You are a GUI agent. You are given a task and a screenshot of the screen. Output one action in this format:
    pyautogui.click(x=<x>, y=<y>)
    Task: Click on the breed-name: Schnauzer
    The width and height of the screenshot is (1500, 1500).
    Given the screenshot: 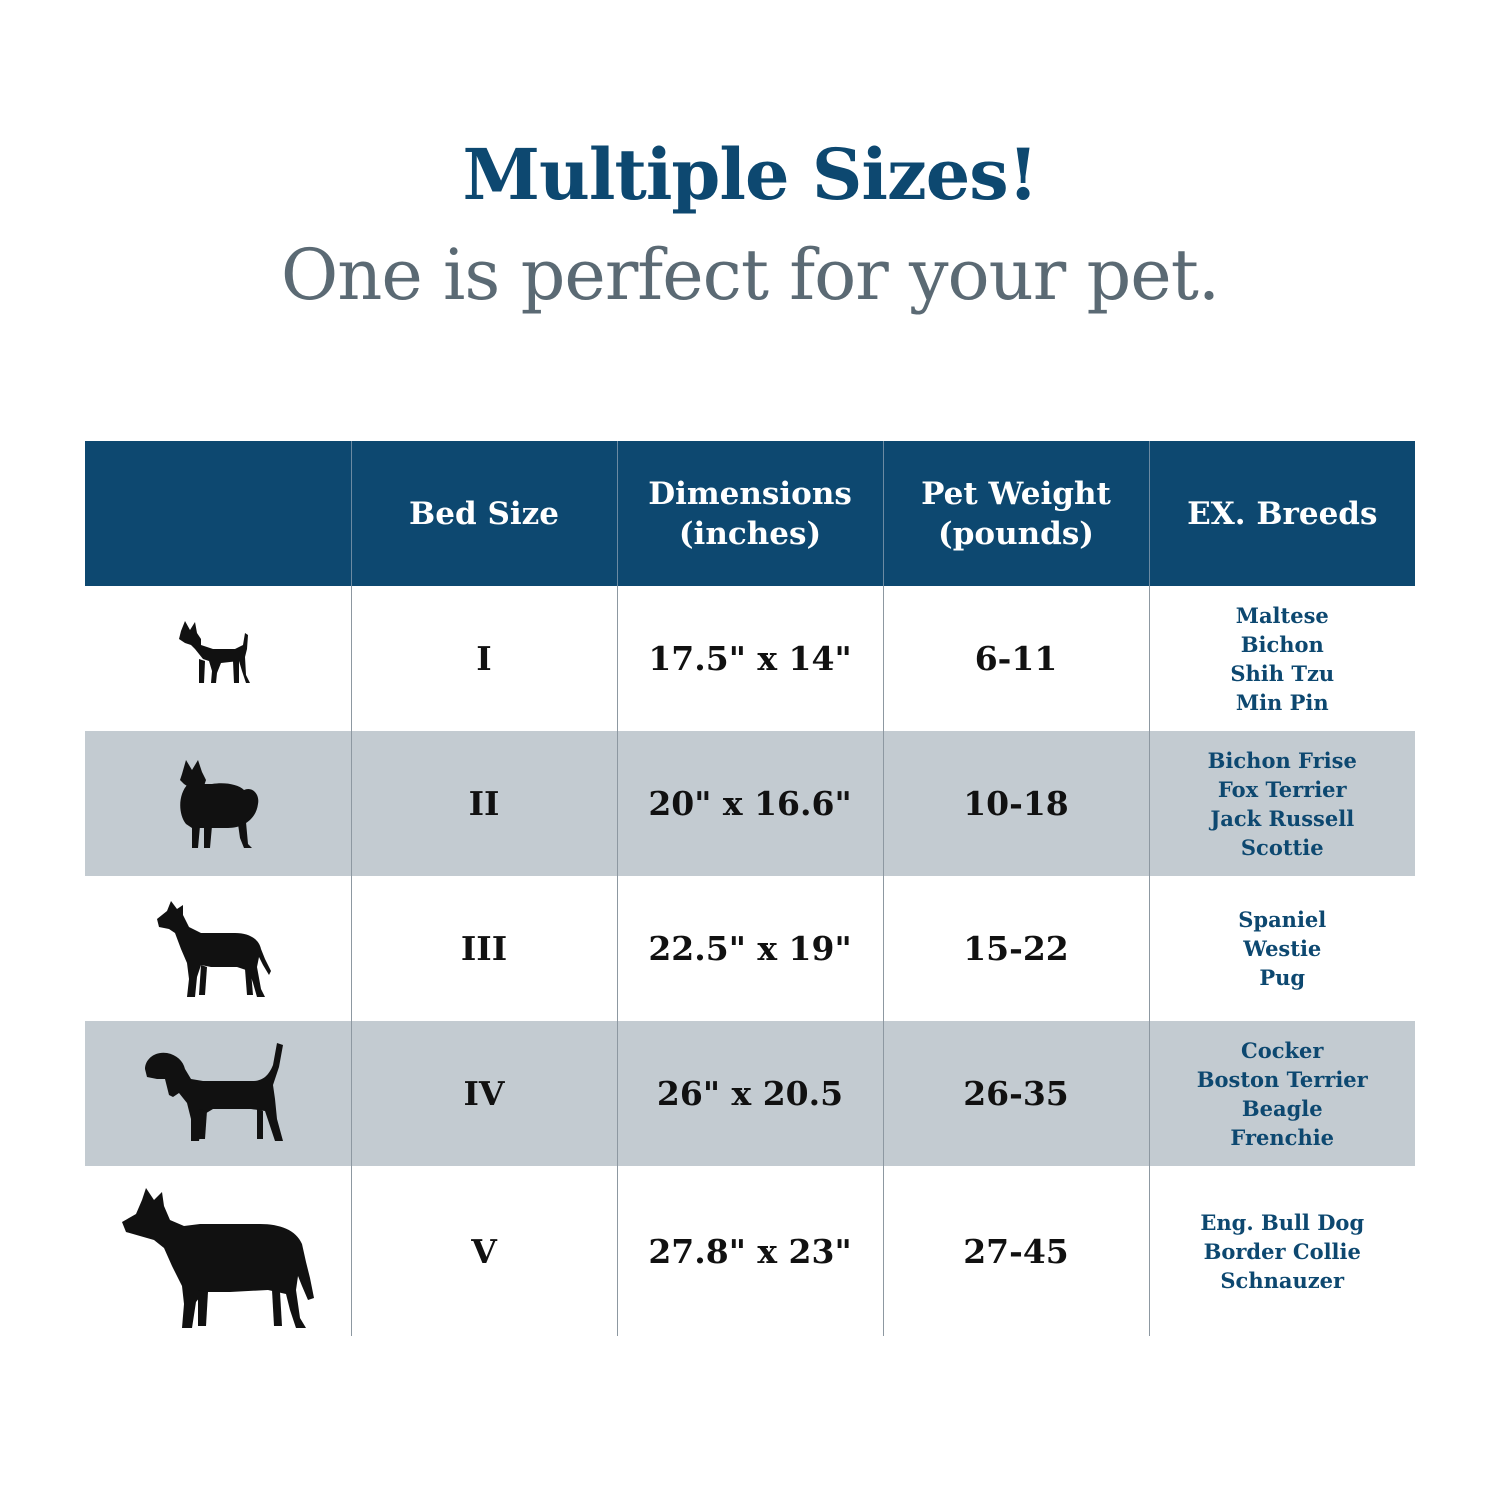 What is the action you would take?
    pyautogui.click(x=1282, y=1280)
    